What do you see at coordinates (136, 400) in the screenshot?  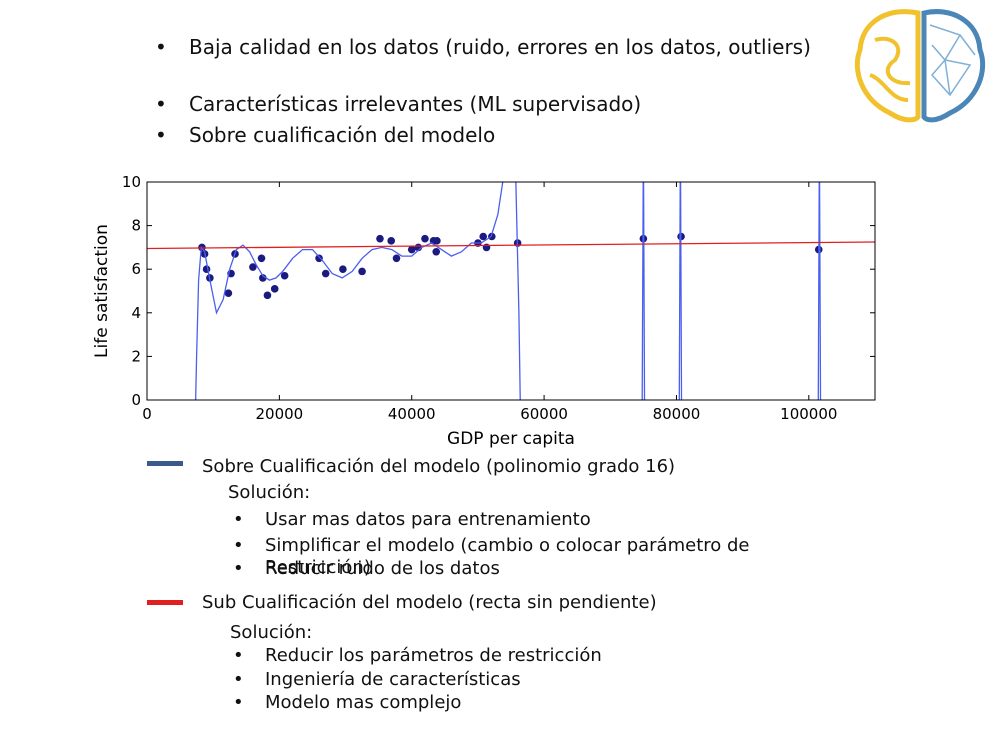 I see `y-tick-label: 0` at bounding box center [136, 400].